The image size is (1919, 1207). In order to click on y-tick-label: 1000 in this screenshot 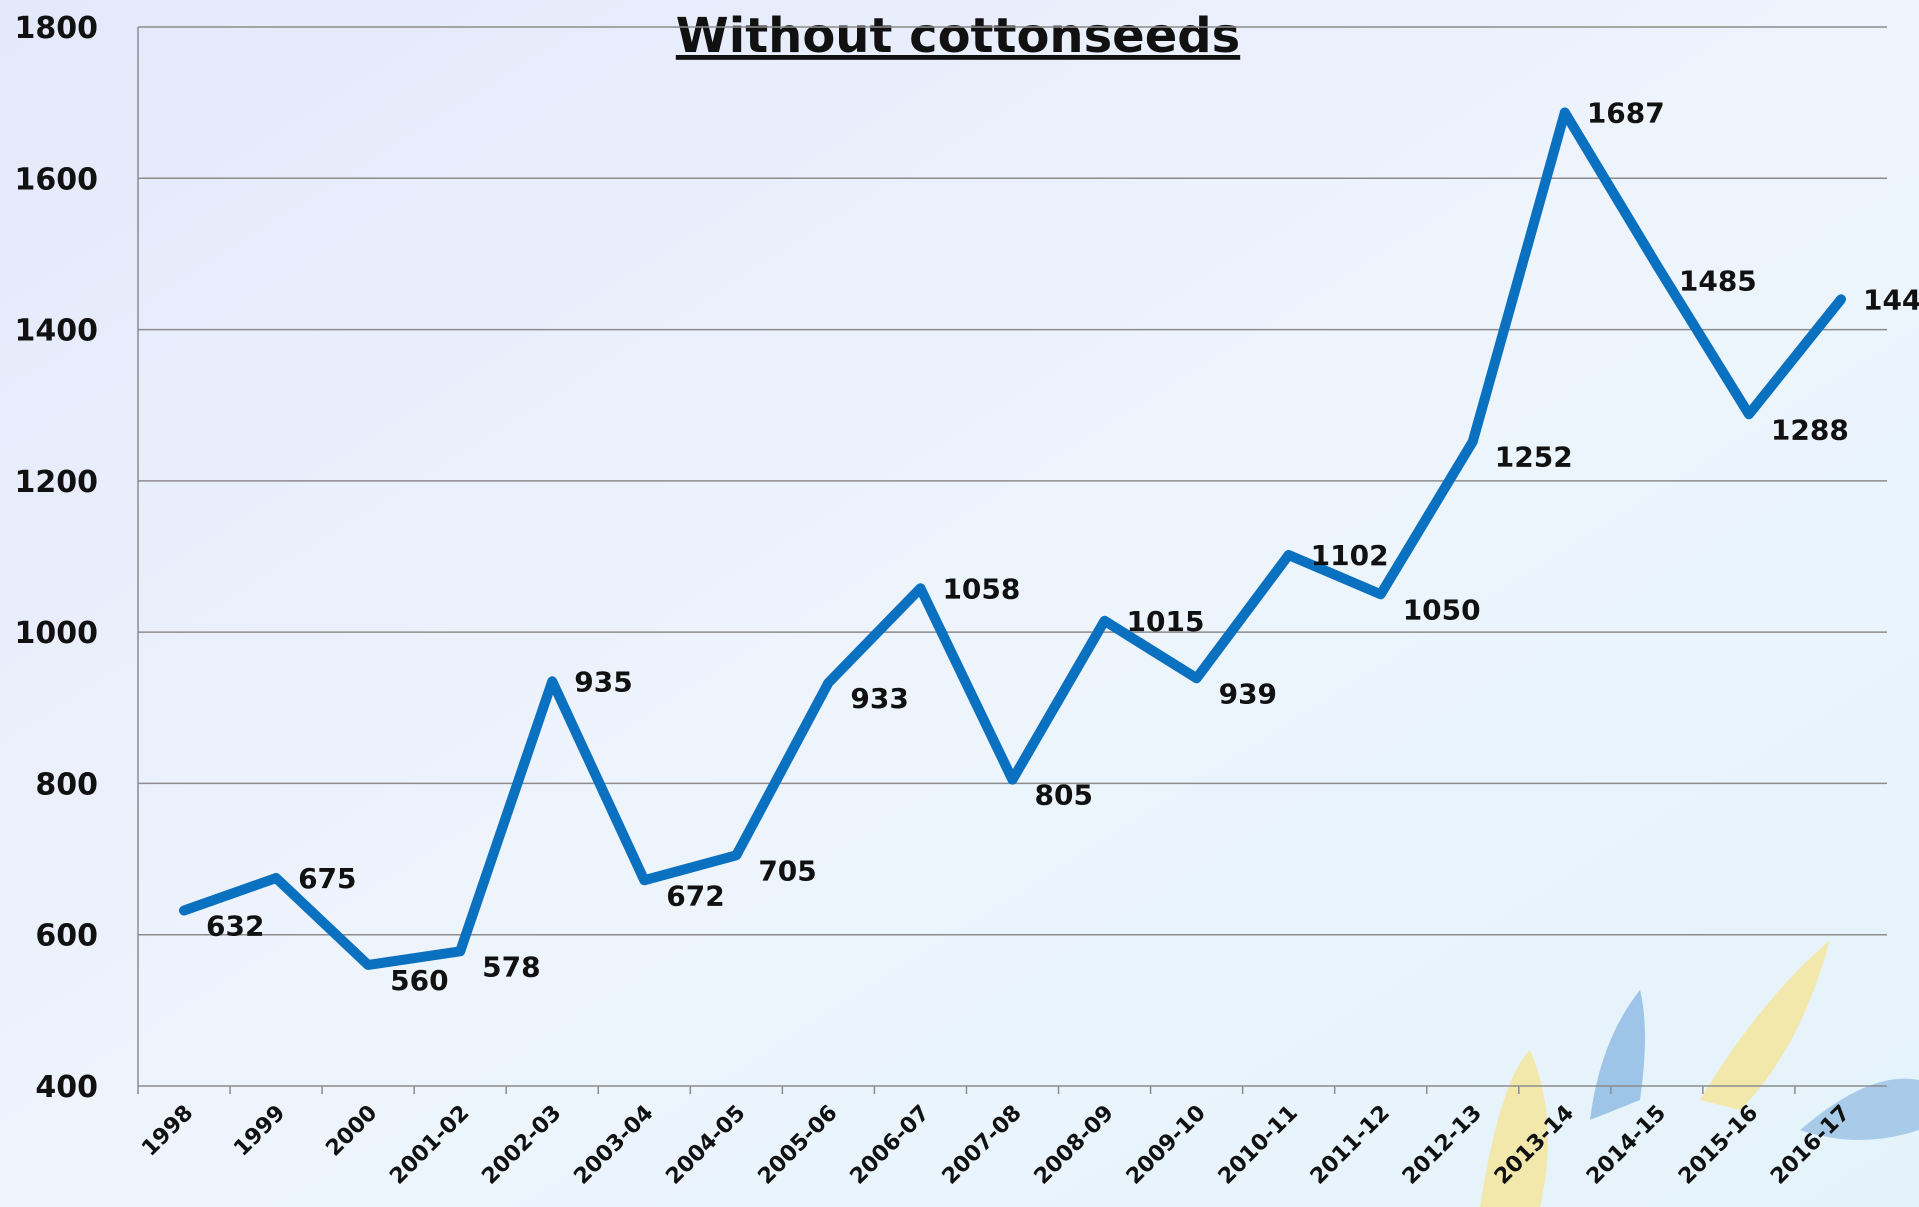, I will do `click(57, 633)`.